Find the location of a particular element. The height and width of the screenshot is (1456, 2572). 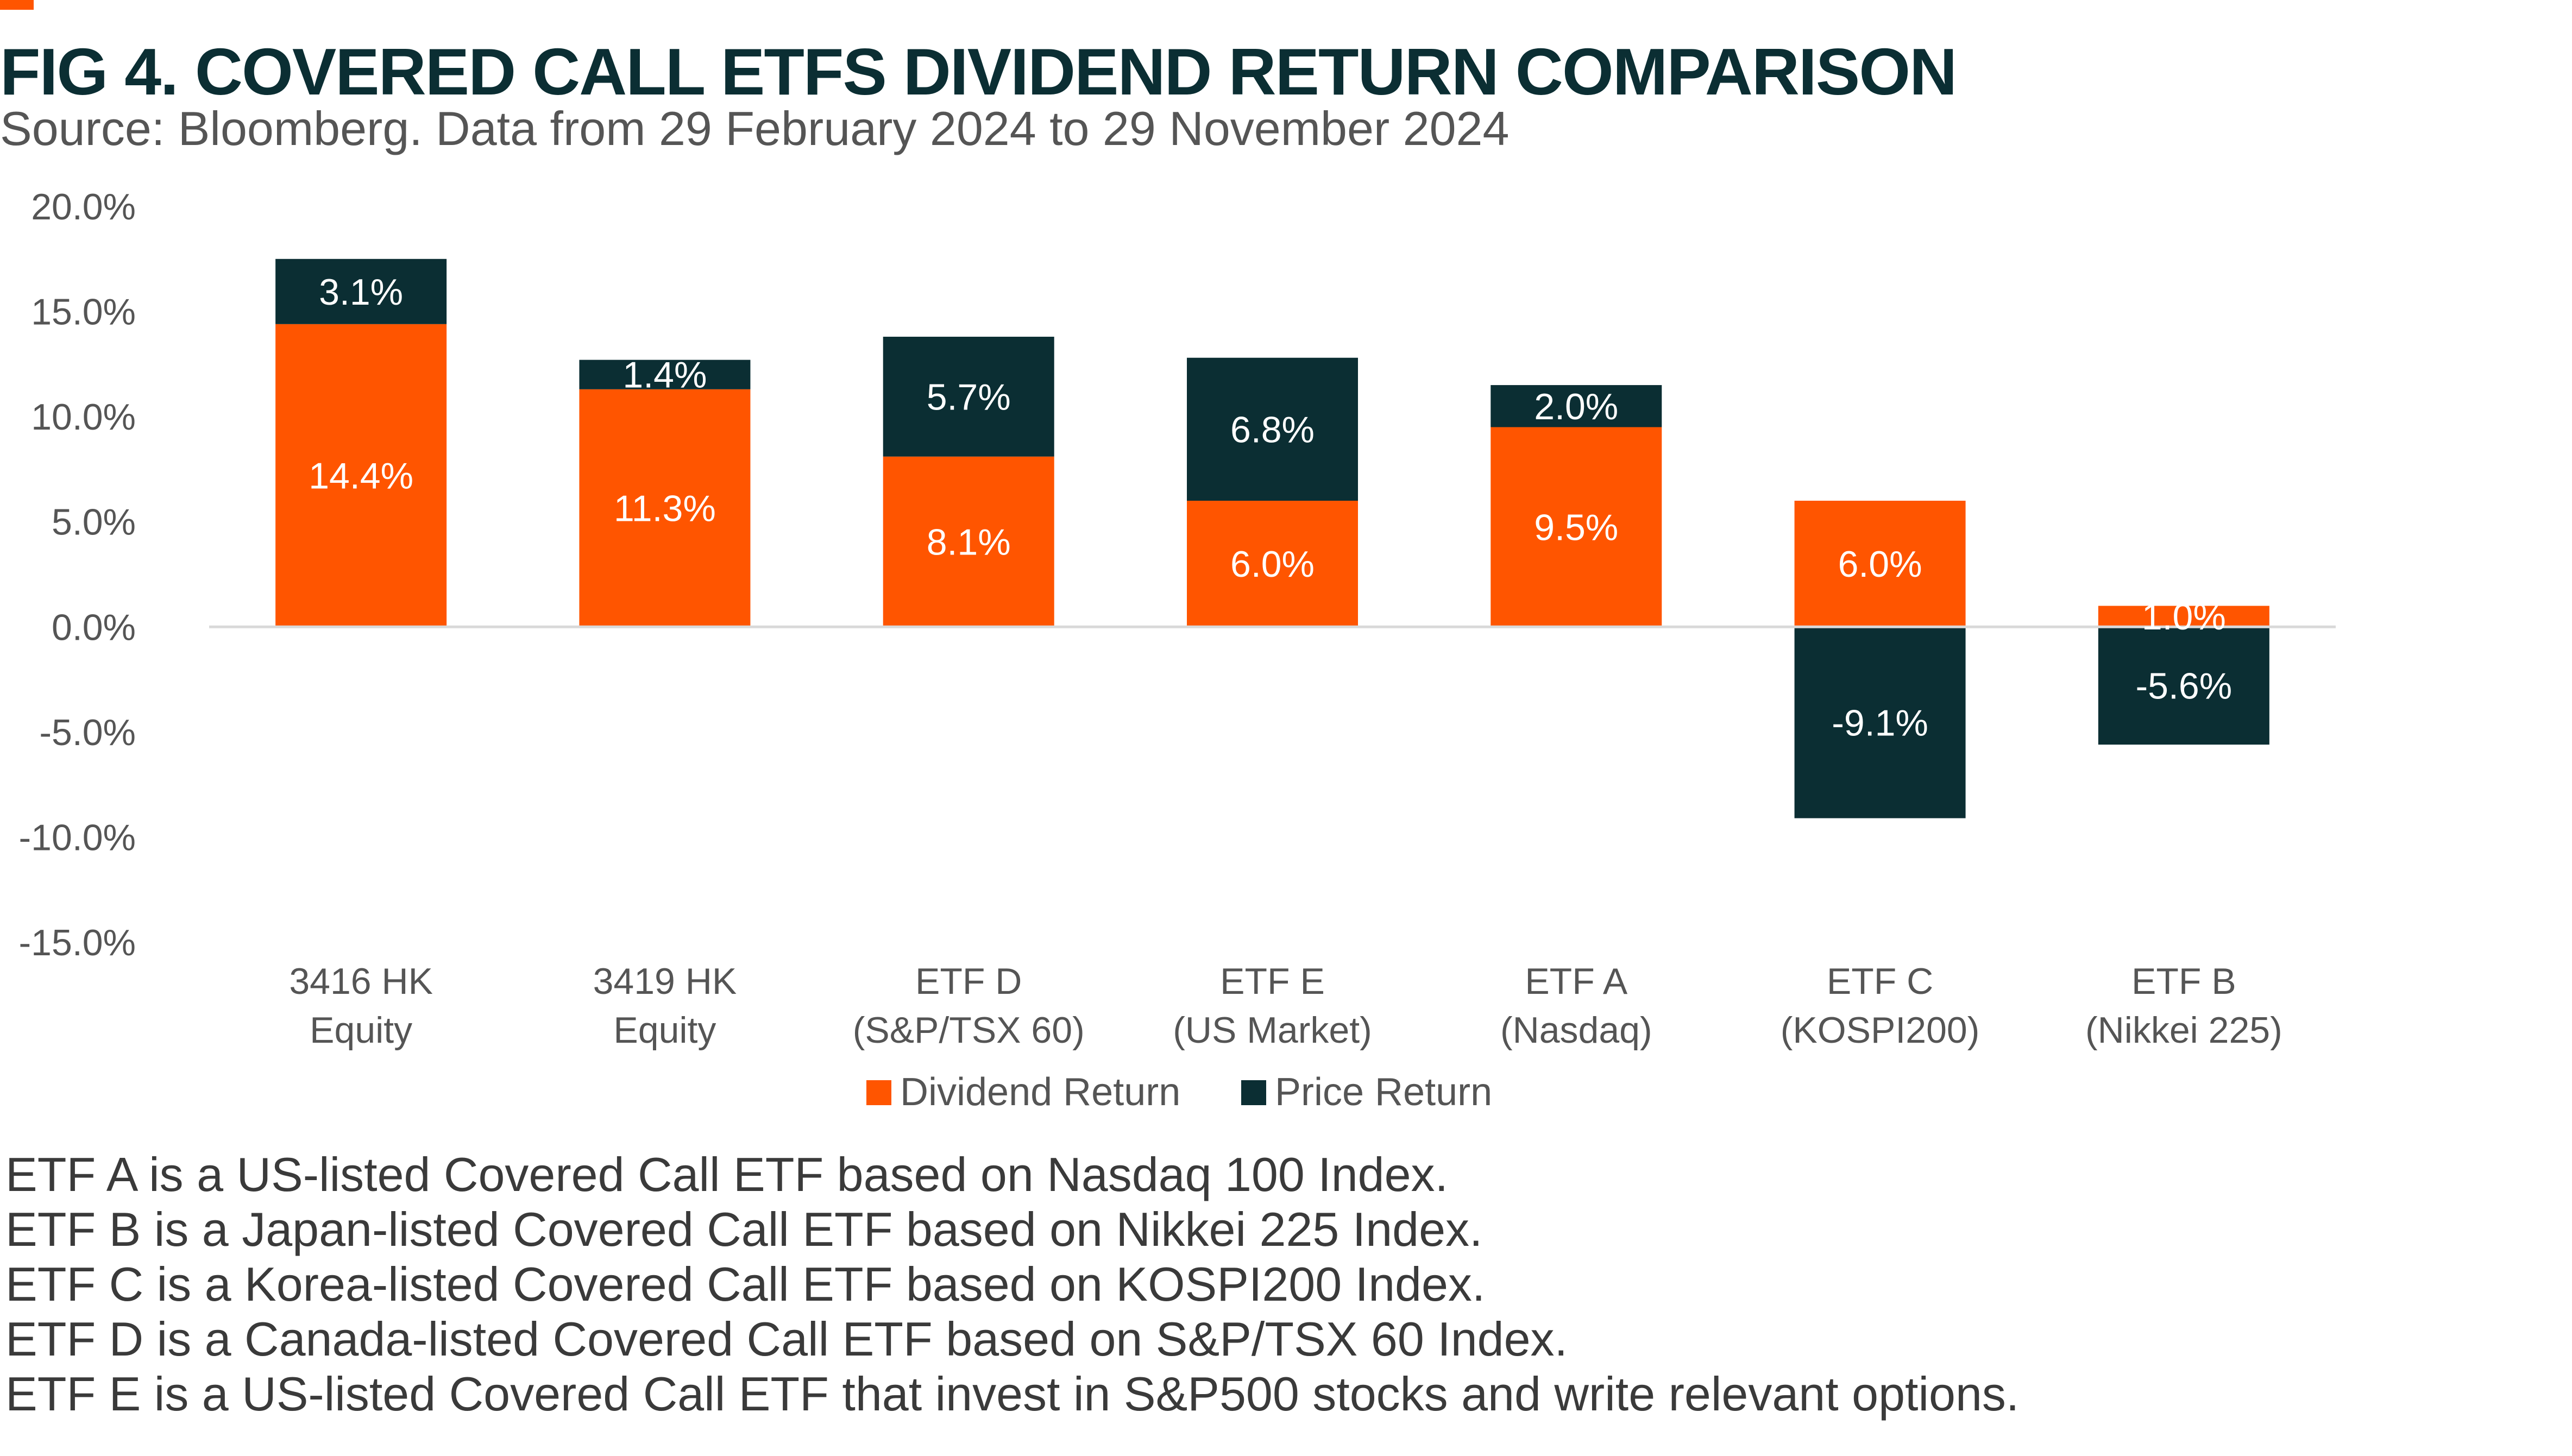

y-tick-label: 20.0% is located at coordinates (83, 207).